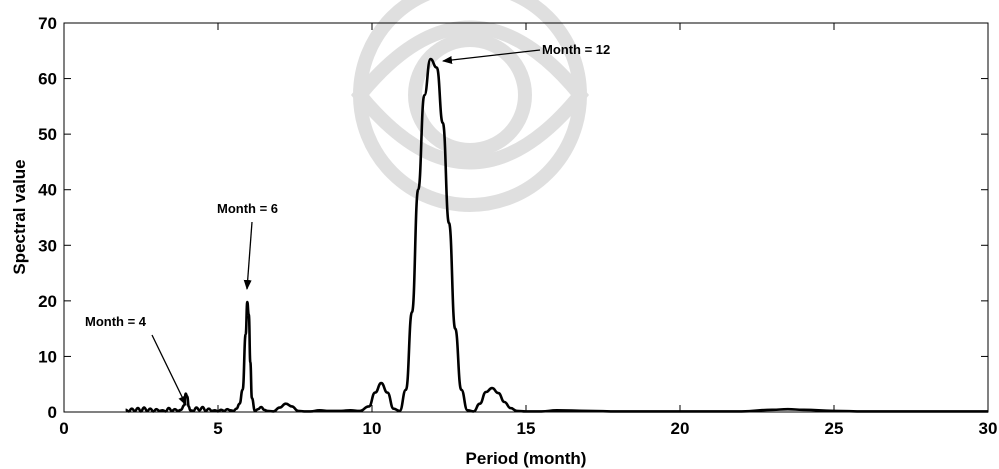 This screenshot has width=999, height=469. I want to click on y-tick-label: 50, so click(47, 134).